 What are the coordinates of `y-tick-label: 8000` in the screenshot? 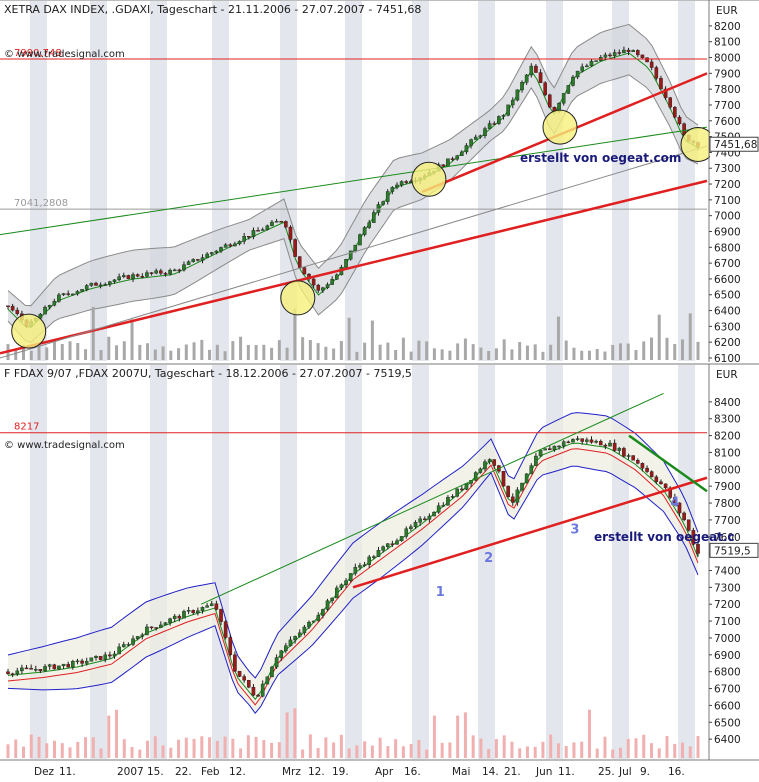 It's located at (727, 59).